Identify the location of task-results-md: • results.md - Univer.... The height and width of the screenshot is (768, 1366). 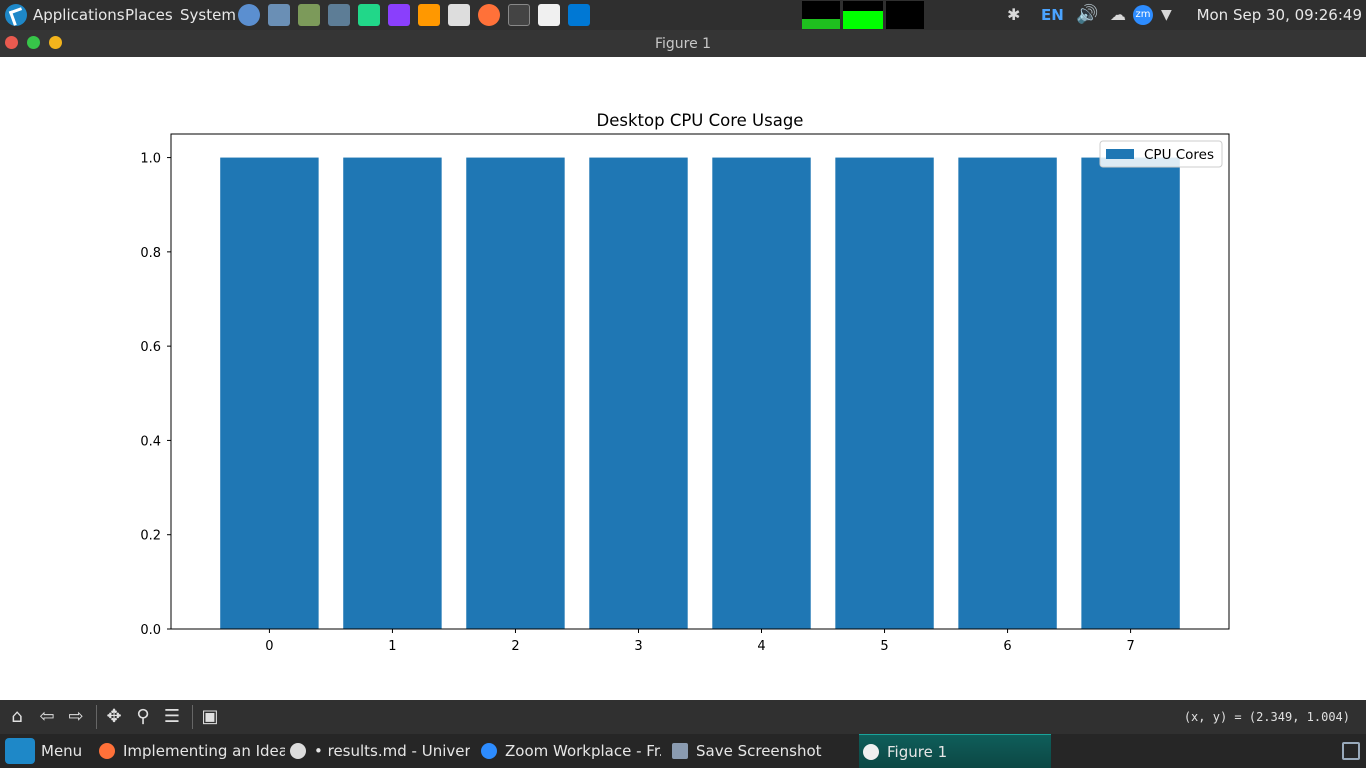
(380, 751).